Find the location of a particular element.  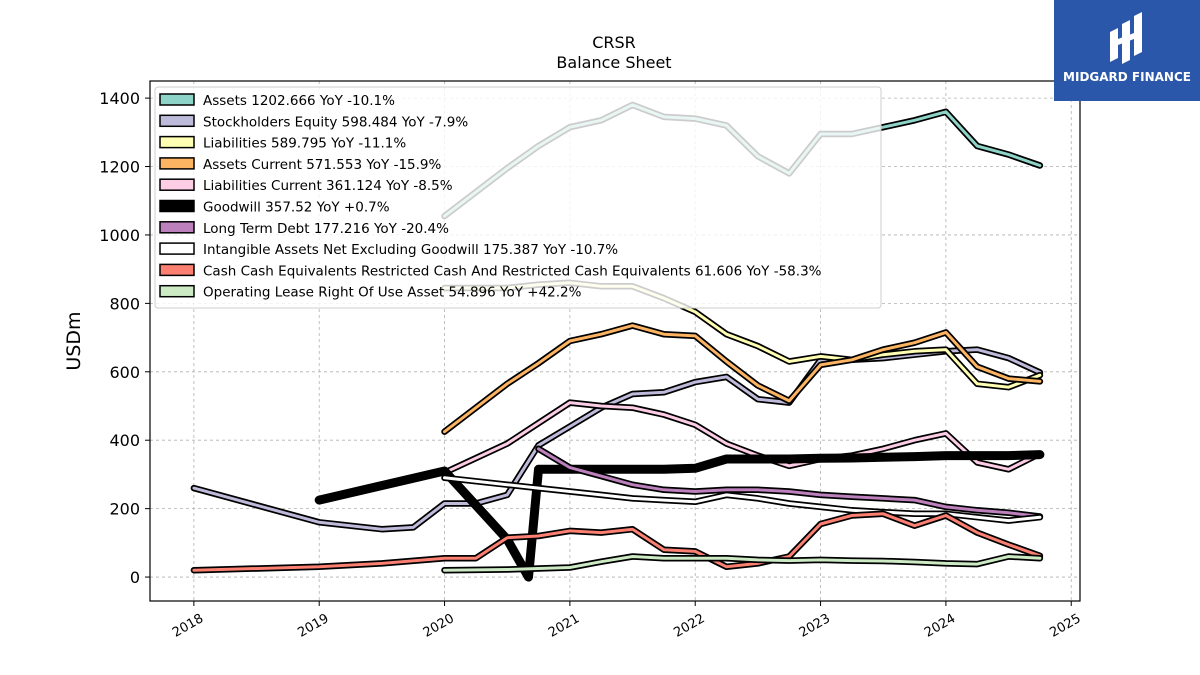

legend-label-1: Assets 1202.666 YoY -10.1% is located at coordinates (299, 101).